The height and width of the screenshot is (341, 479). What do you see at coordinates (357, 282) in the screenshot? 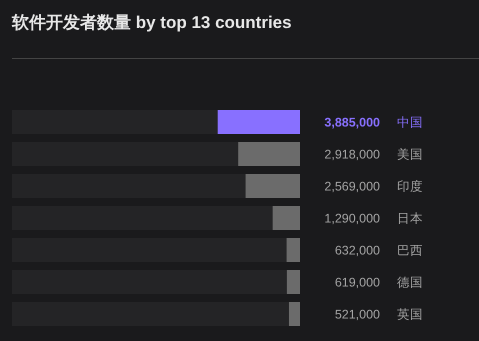
I see `data-label: 619,000` at bounding box center [357, 282].